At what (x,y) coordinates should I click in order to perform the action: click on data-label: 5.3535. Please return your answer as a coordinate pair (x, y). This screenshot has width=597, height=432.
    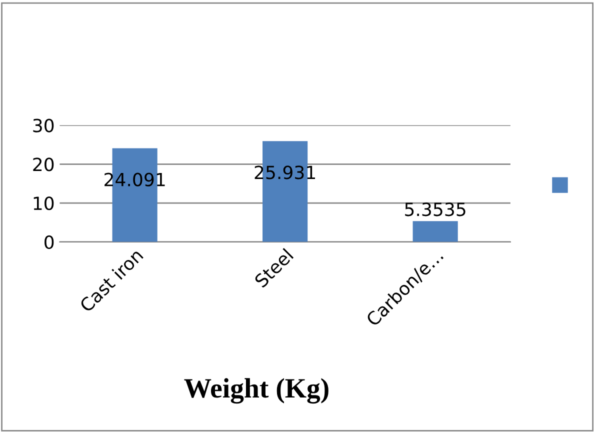
    Looking at the image, I should click on (435, 209).